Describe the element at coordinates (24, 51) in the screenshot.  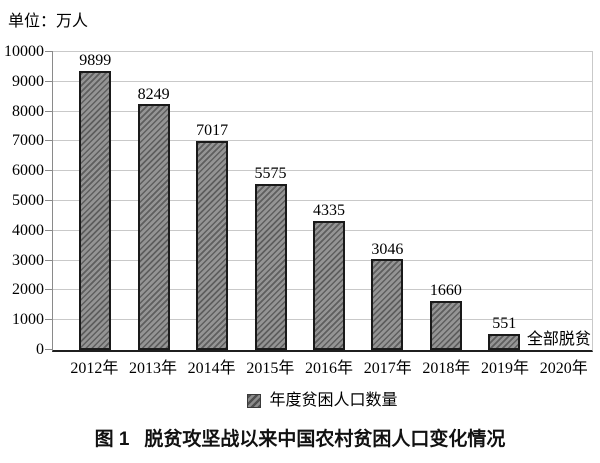
I see `y-axis-tick-label: 10000` at that location.